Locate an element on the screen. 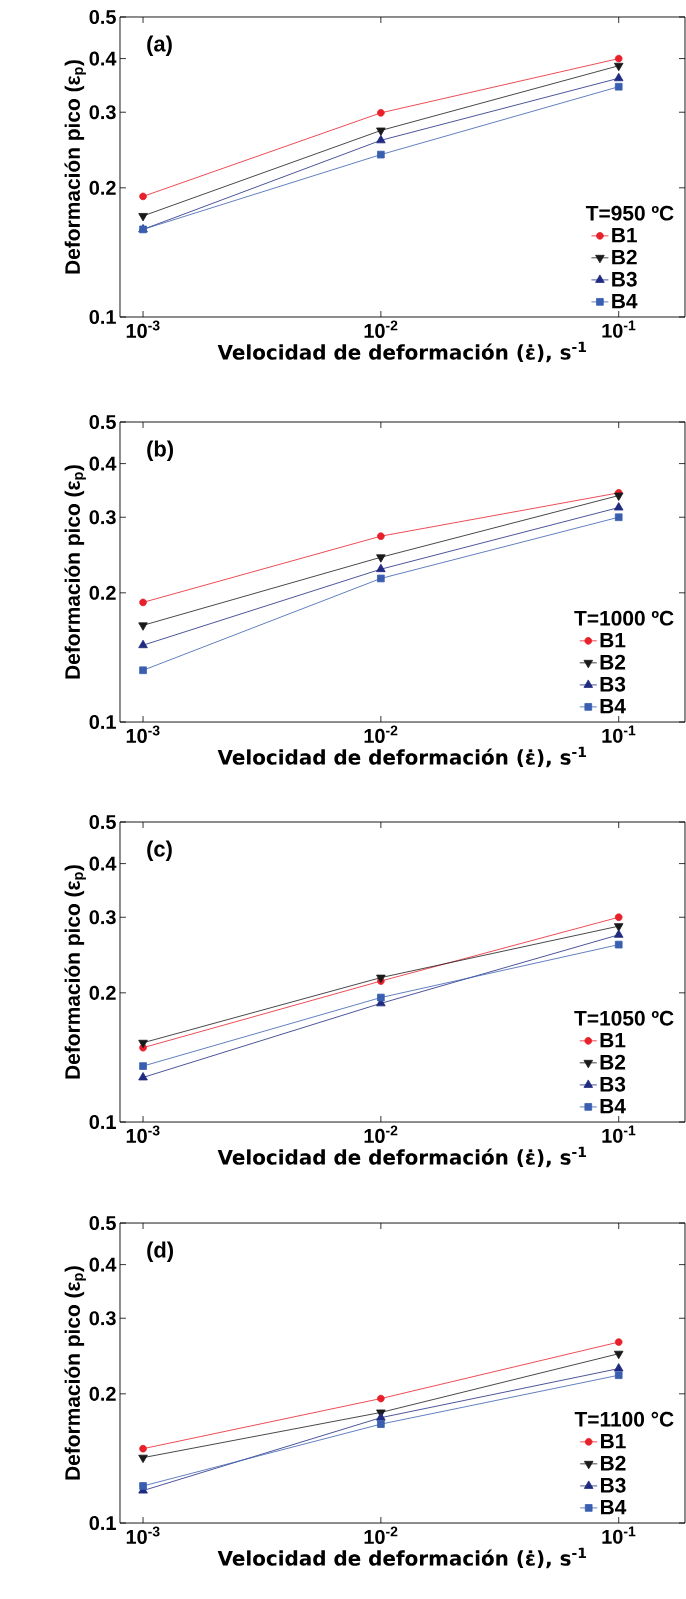 Image resolution: width=686 pixels, height=1599 pixels. legend-title: T=1050 ºC is located at coordinates (624, 1018).